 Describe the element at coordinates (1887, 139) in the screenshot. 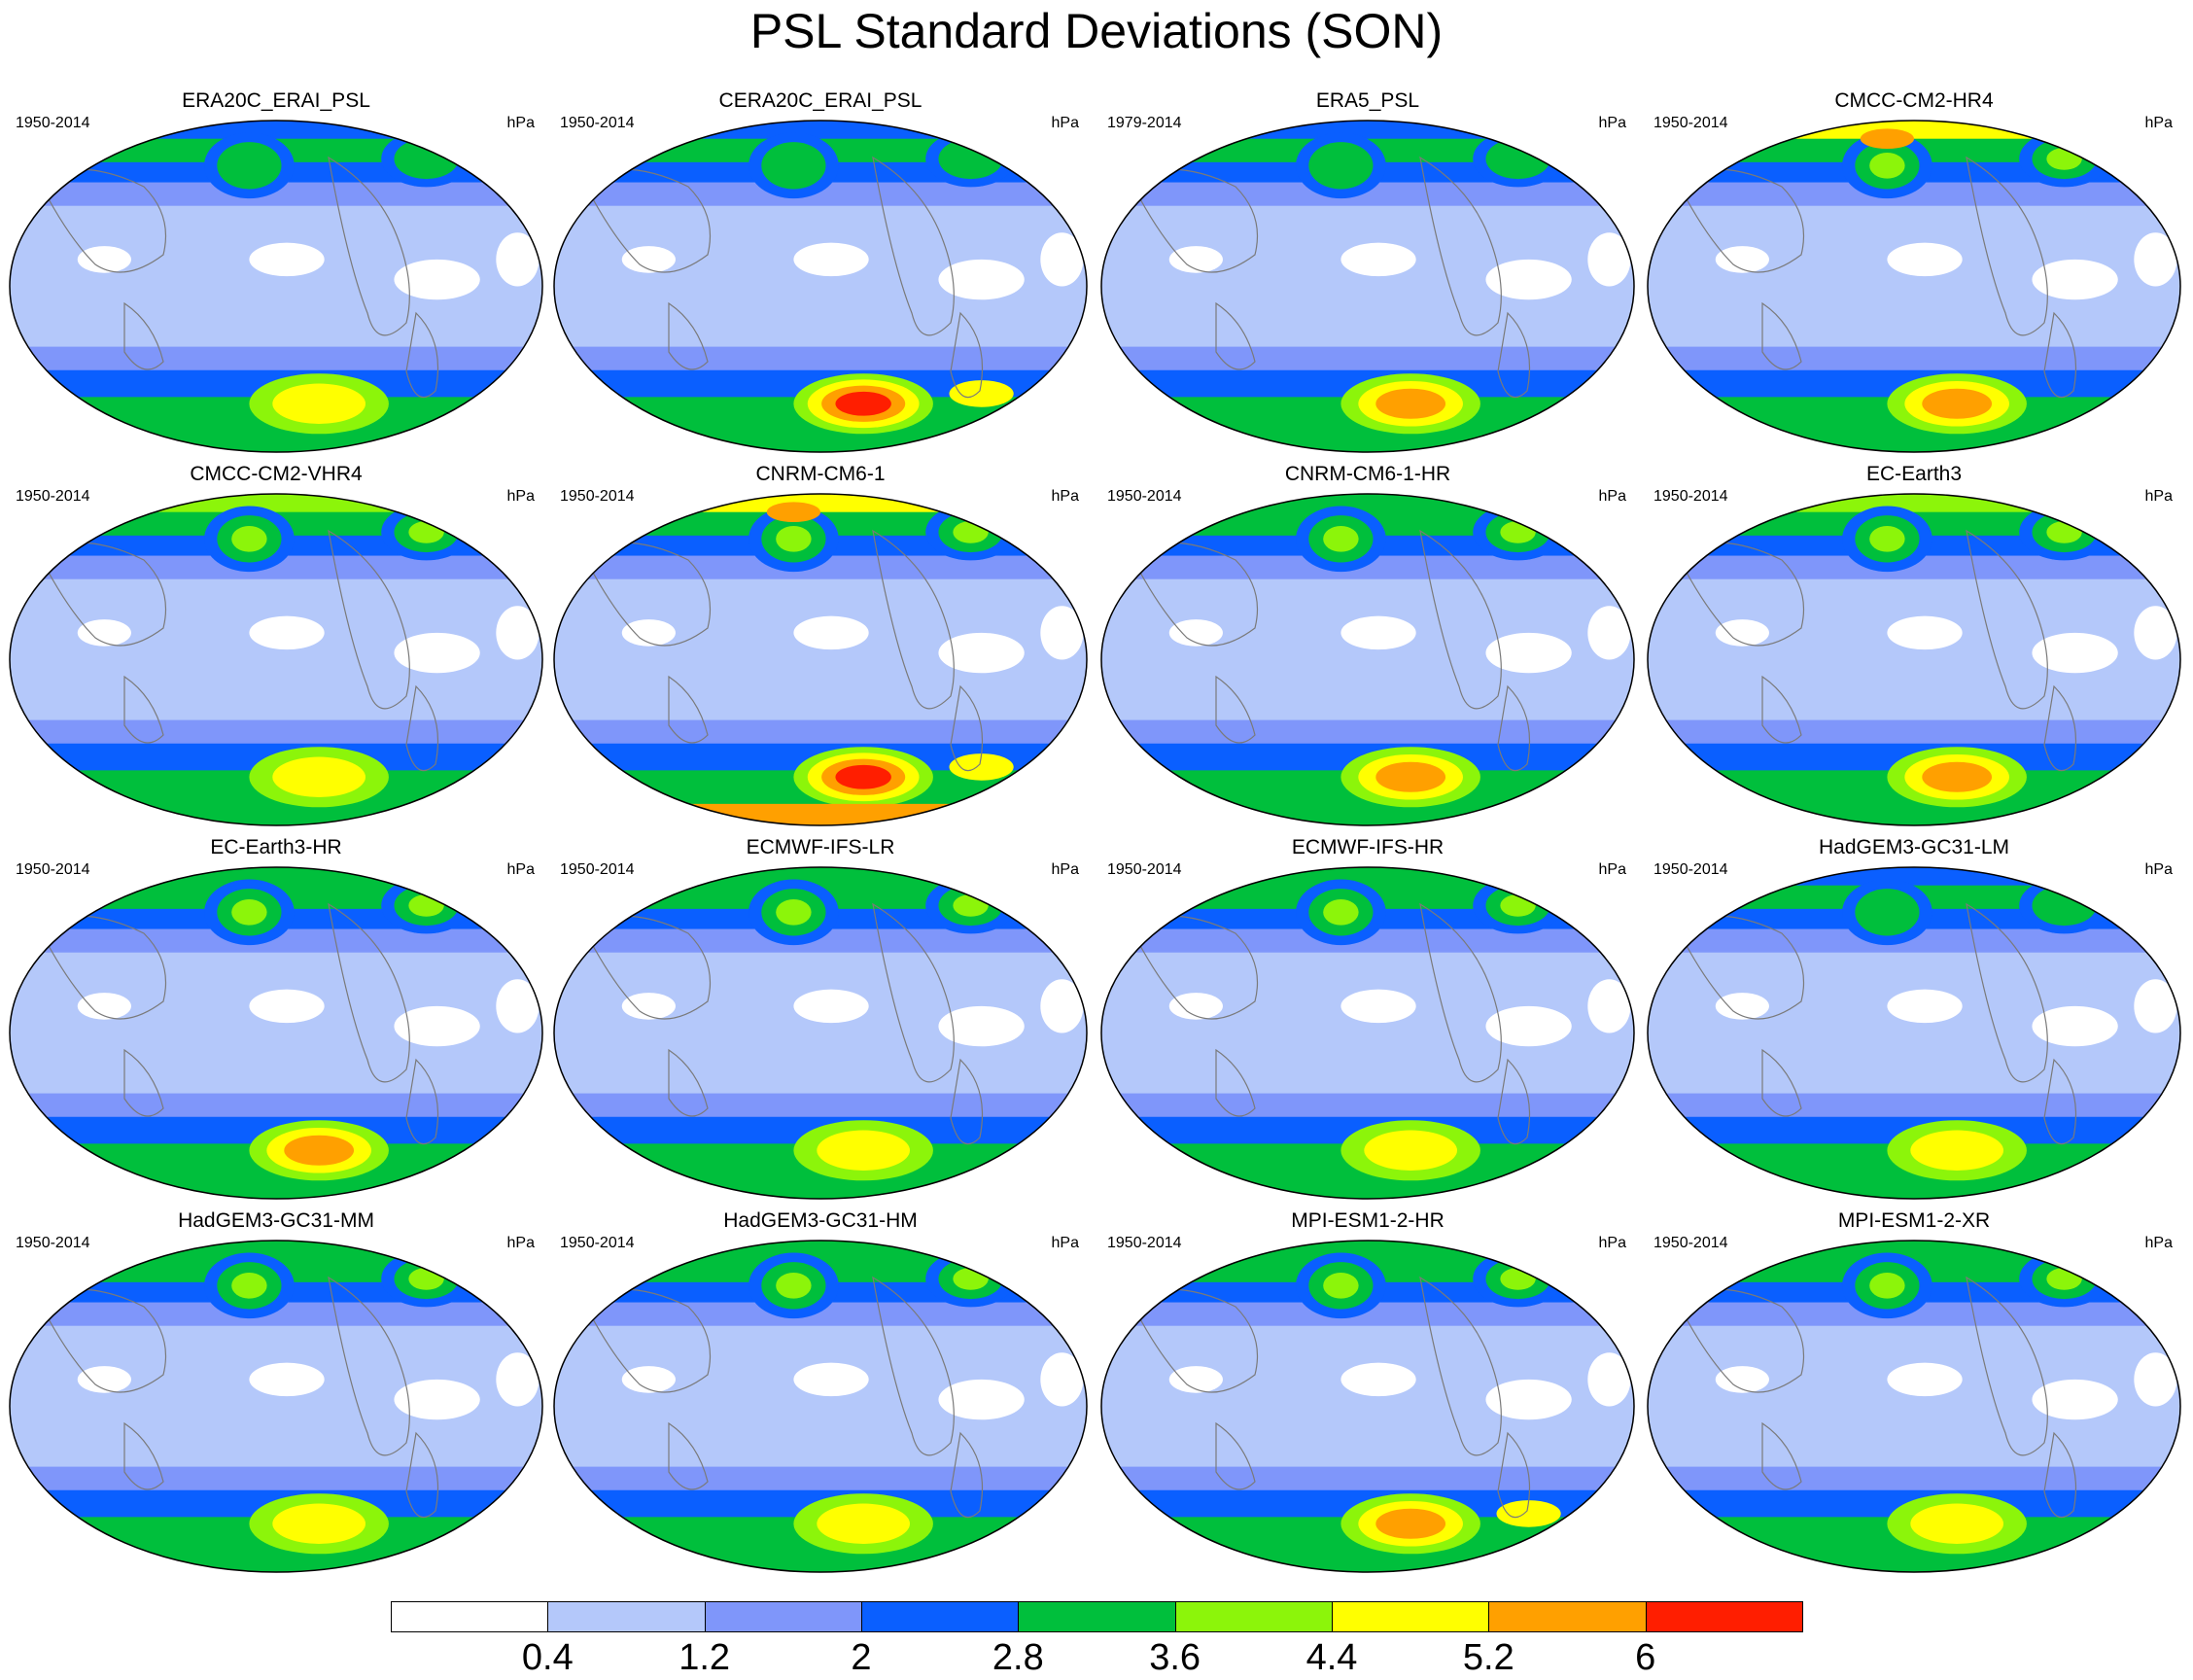

I see `arctic-peak` at that location.